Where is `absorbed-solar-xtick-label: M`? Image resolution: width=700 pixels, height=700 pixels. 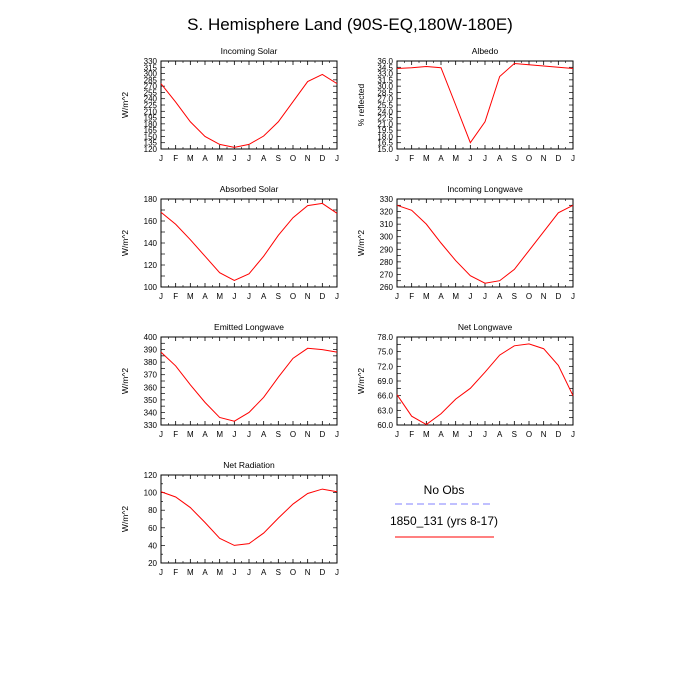
absorbed-solar-xtick-label: M is located at coordinates (190, 296).